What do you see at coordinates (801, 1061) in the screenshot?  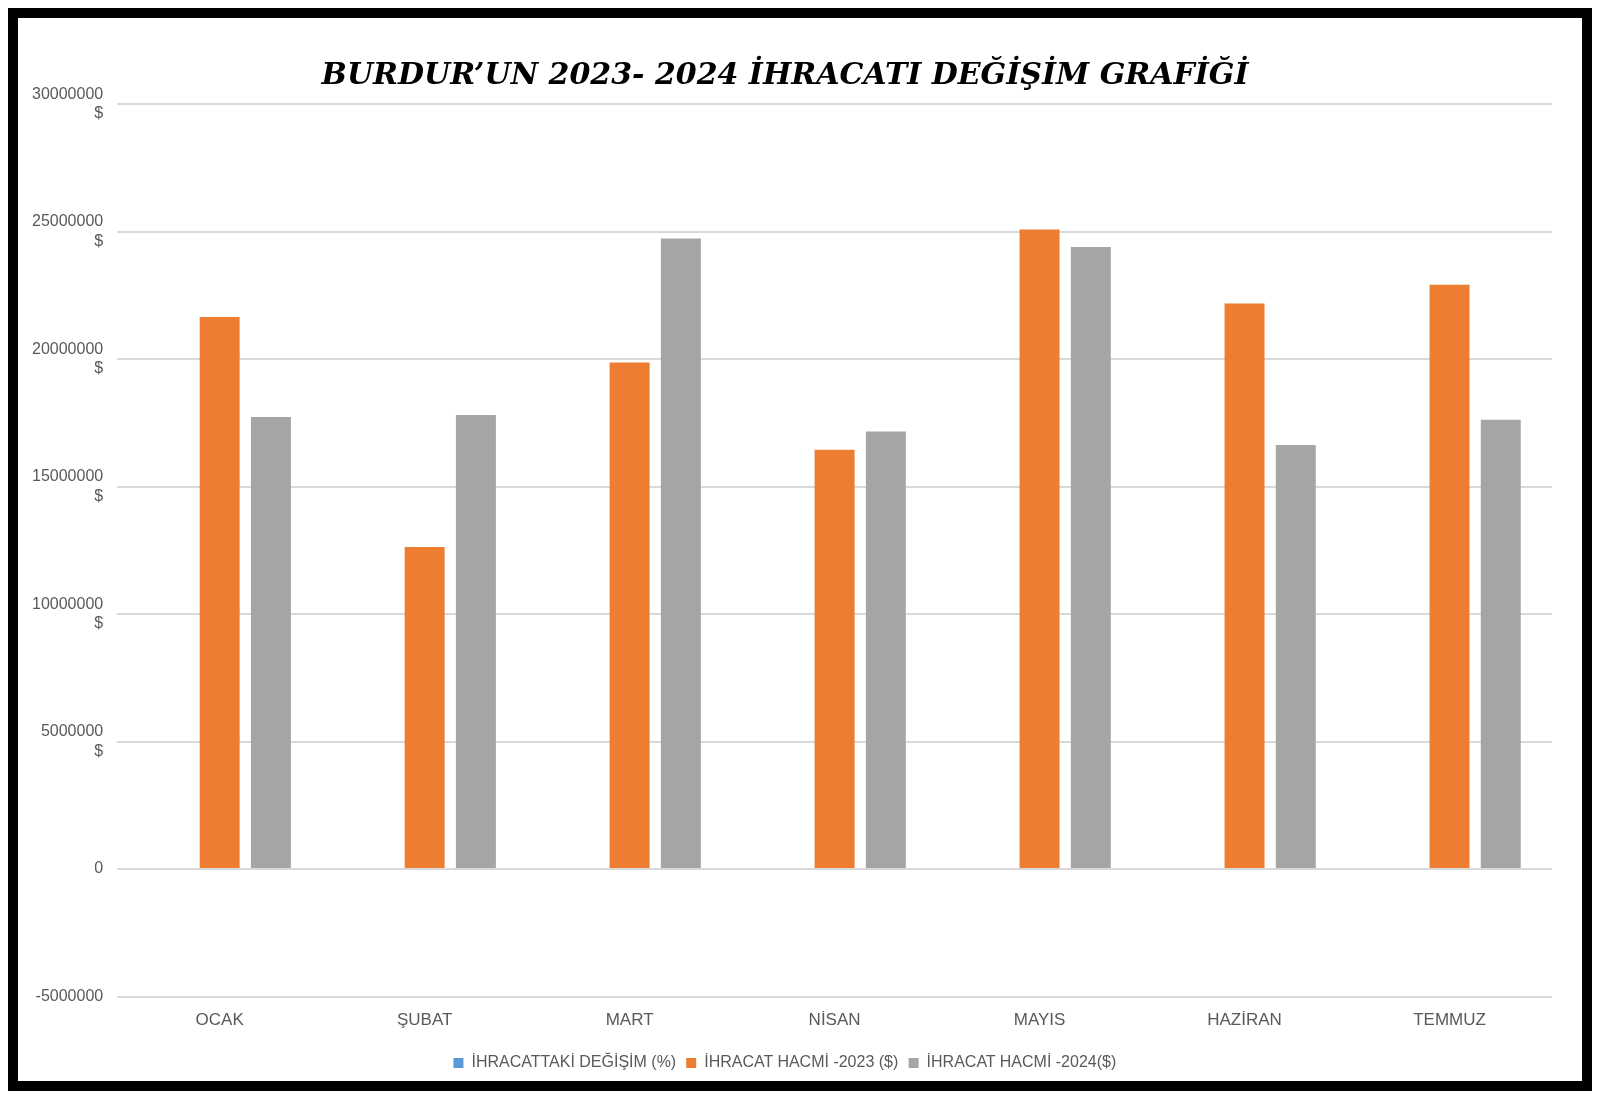 I see `legend-label: İHRACAT HACMİ -2023 ($)` at bounding box center [801, 1061].